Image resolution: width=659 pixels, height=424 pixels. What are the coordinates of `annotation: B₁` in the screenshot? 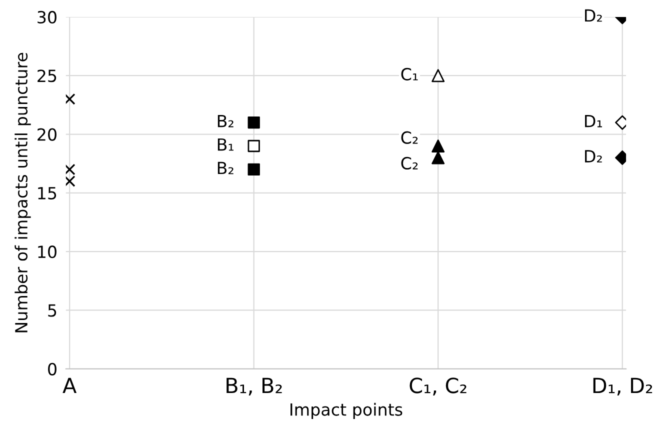 It's located at (226, 144).